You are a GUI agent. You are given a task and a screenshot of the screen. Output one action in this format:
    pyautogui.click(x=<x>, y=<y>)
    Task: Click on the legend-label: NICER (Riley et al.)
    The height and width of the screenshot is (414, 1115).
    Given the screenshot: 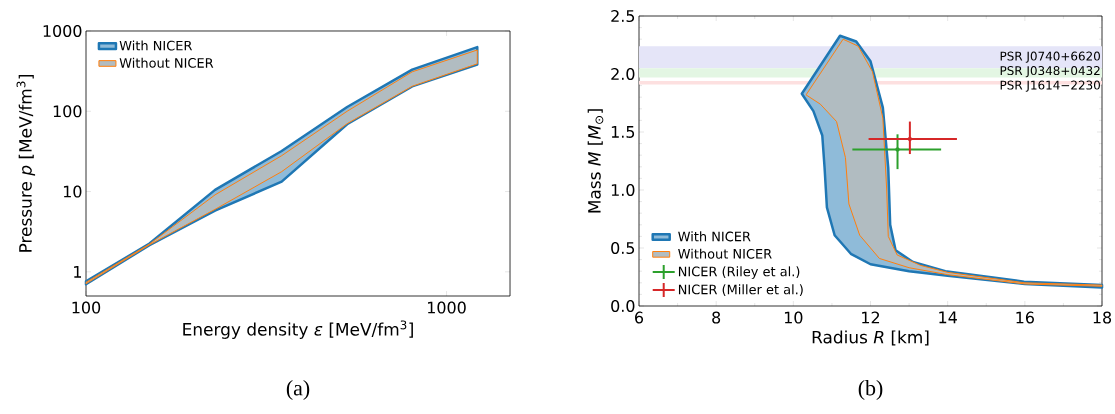 What is the action you would take?
    pyautogui.click(x=739, y=272)
    